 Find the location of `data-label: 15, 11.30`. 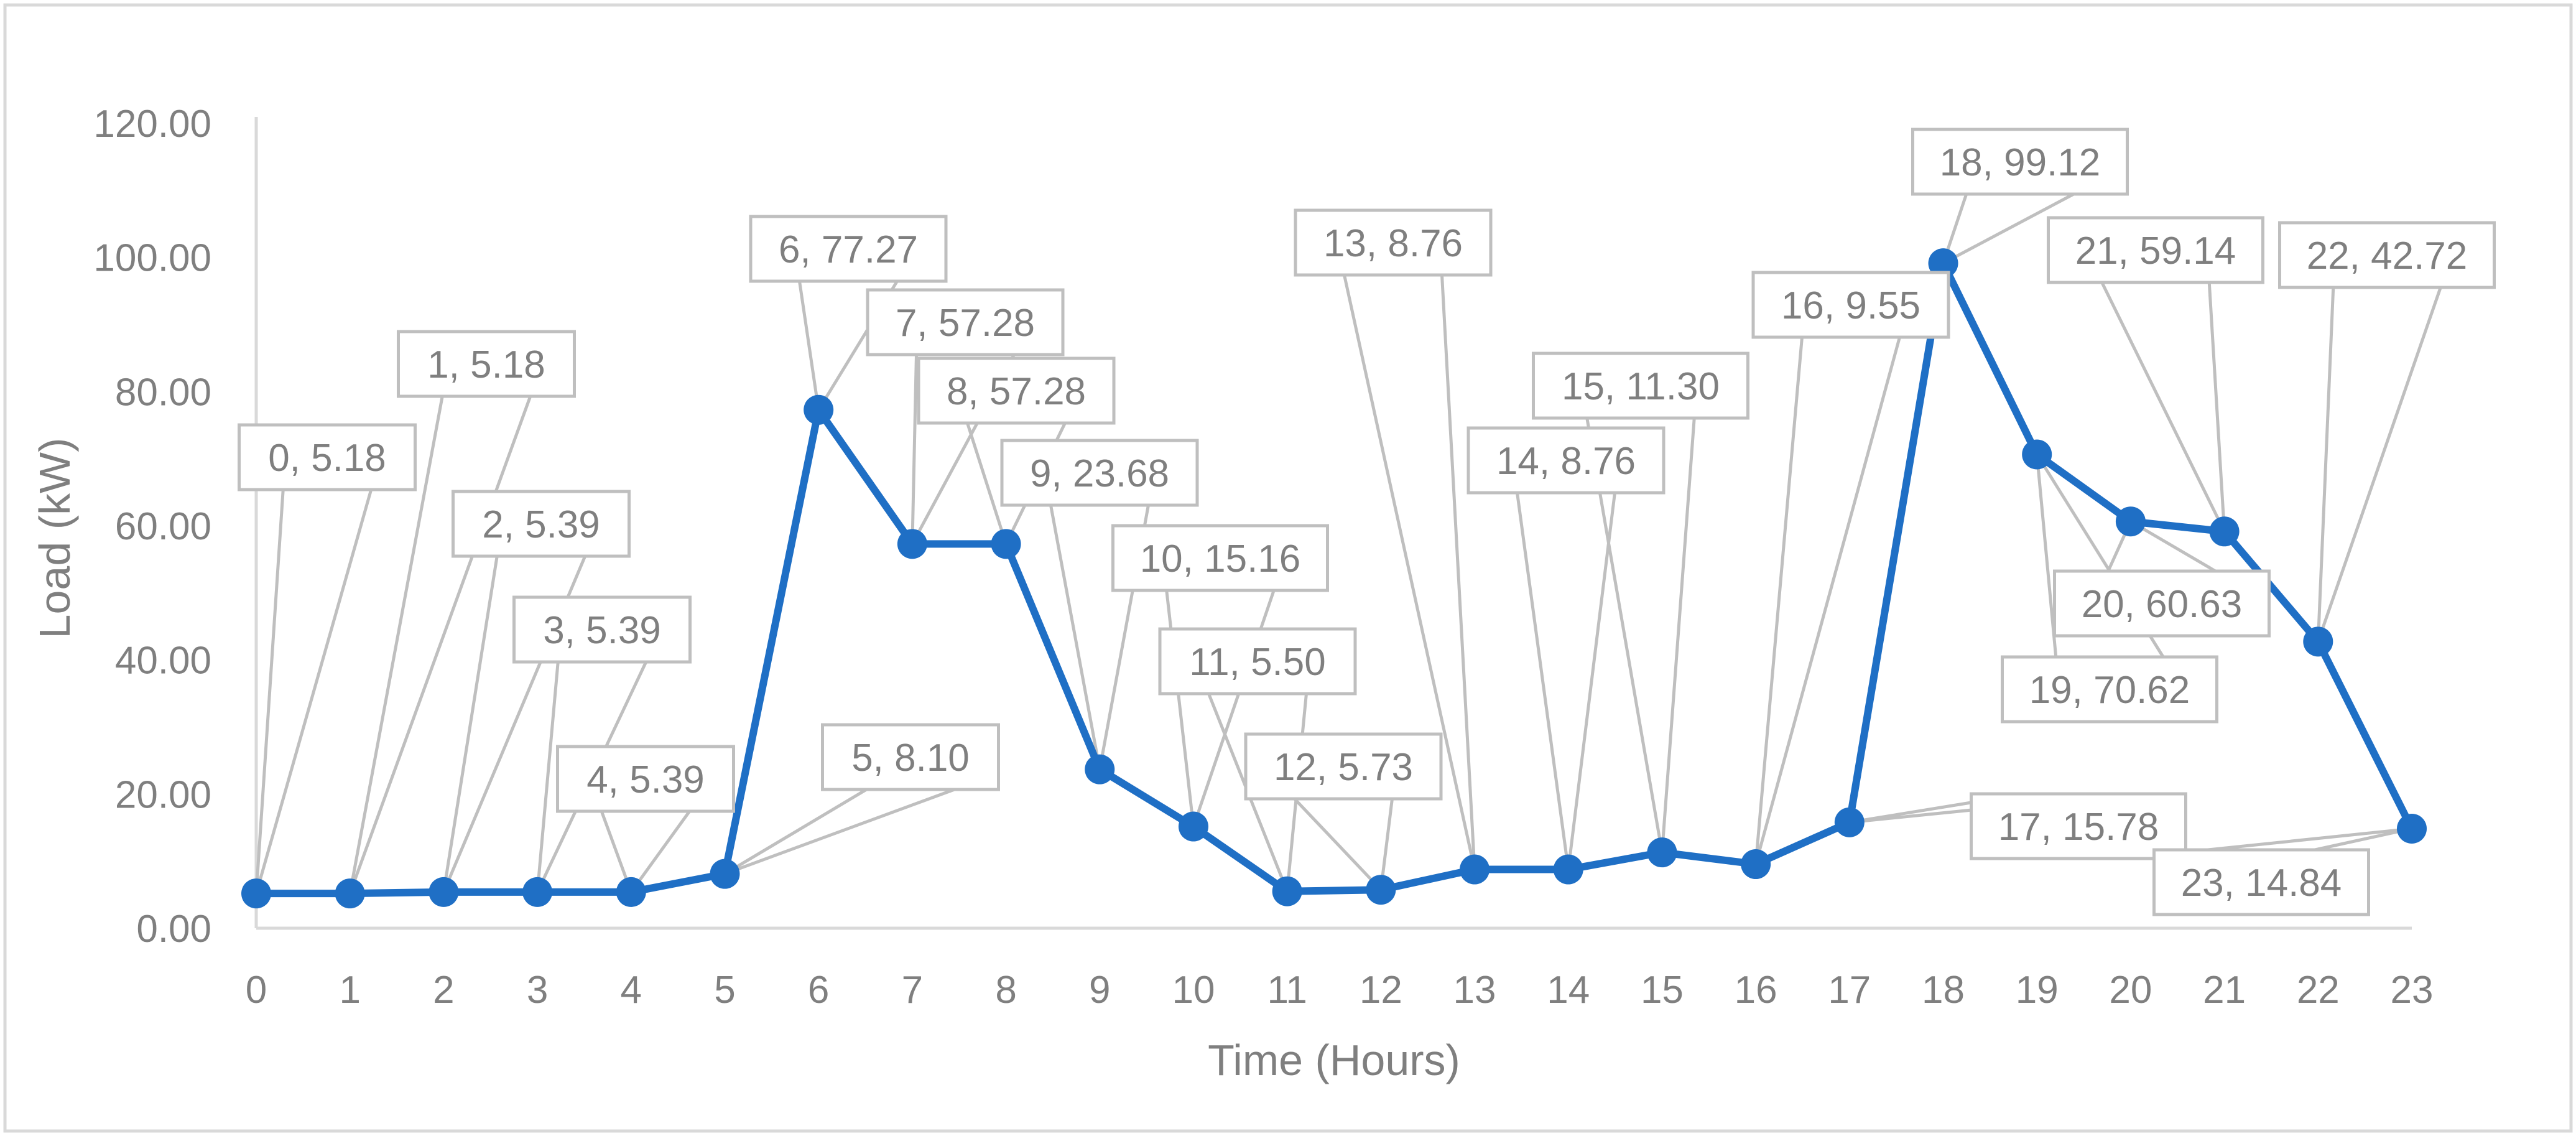

data-label: 15, 11.30 is located at coordinates (1641, 386).